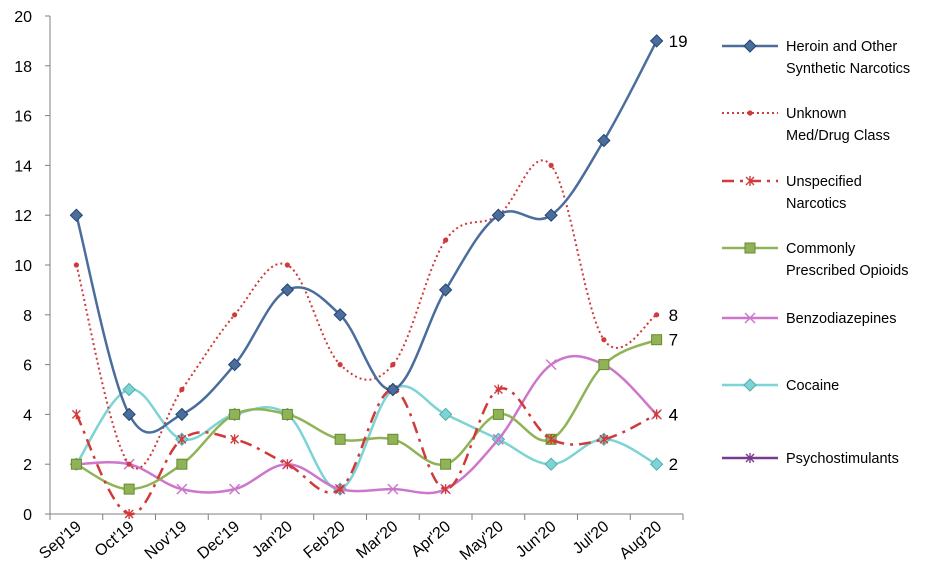  I want to click on y-tick-label: 14, so click(23, 166).